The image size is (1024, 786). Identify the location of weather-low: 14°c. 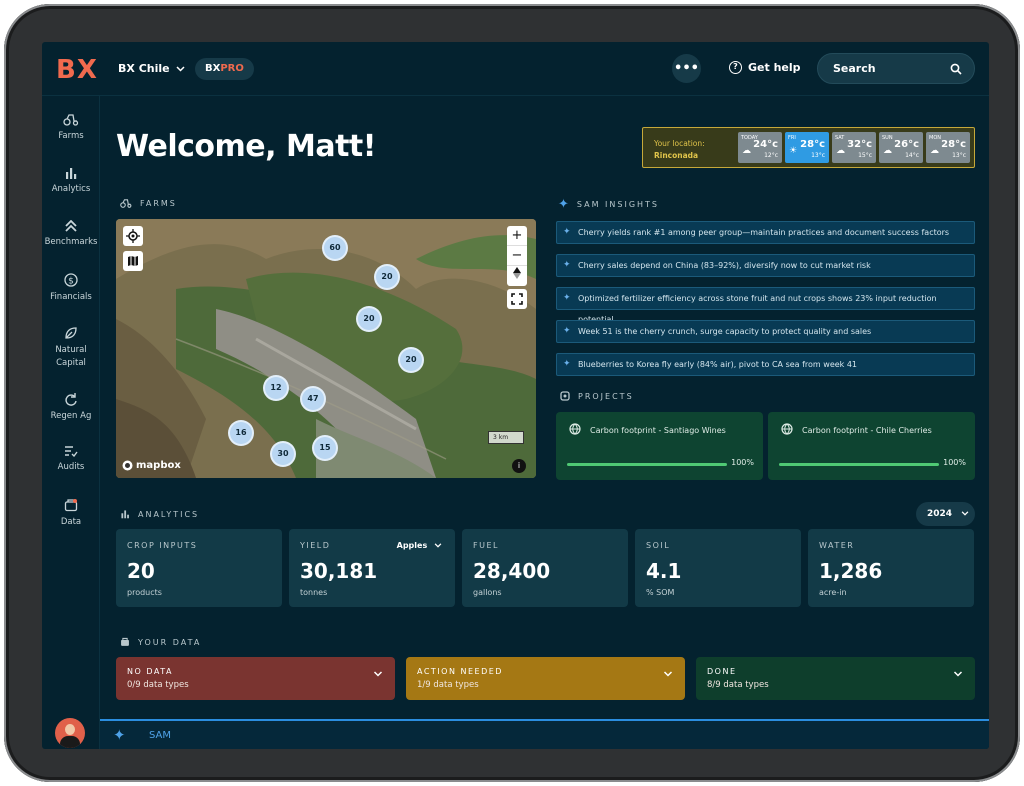
(912, 155).